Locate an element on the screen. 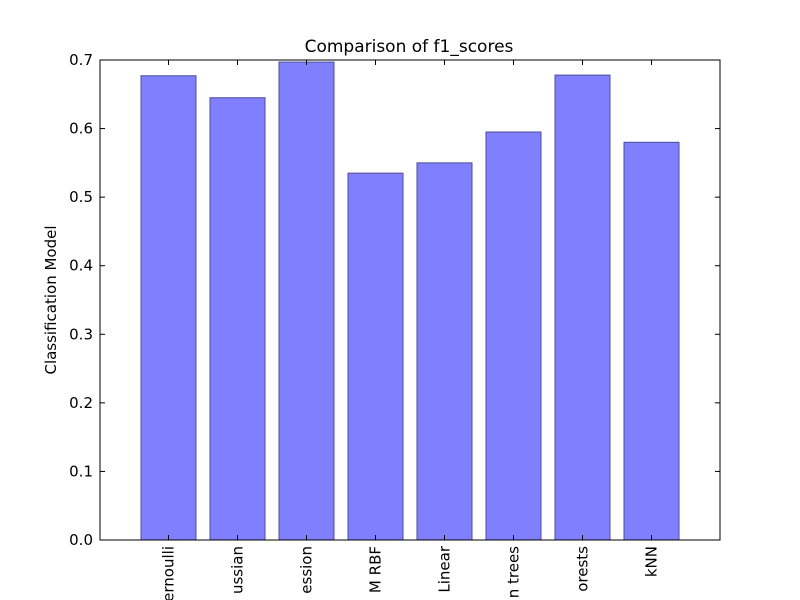 The image size is (800, 600). x-tick-label: ernoulli is located at coordinates (169, 573).